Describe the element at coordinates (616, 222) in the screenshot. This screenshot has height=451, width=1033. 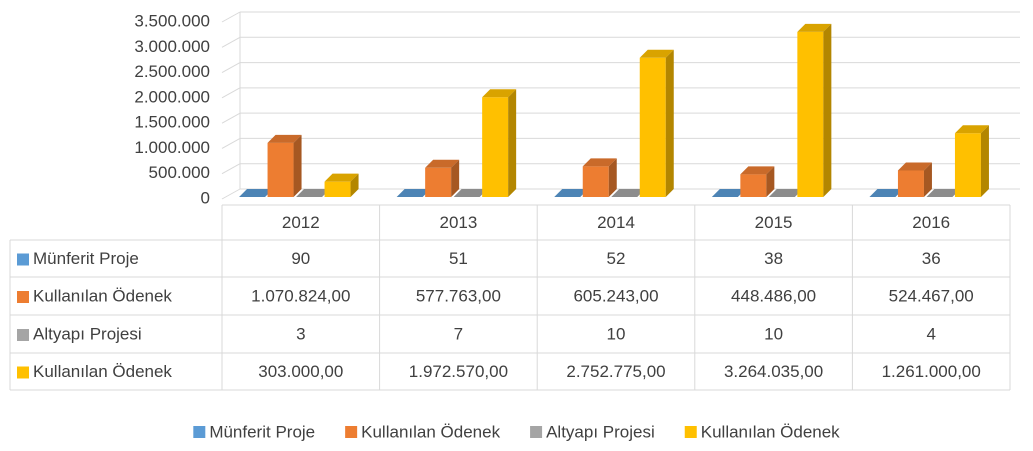
I see `x-tick-label: 2014` at that location.